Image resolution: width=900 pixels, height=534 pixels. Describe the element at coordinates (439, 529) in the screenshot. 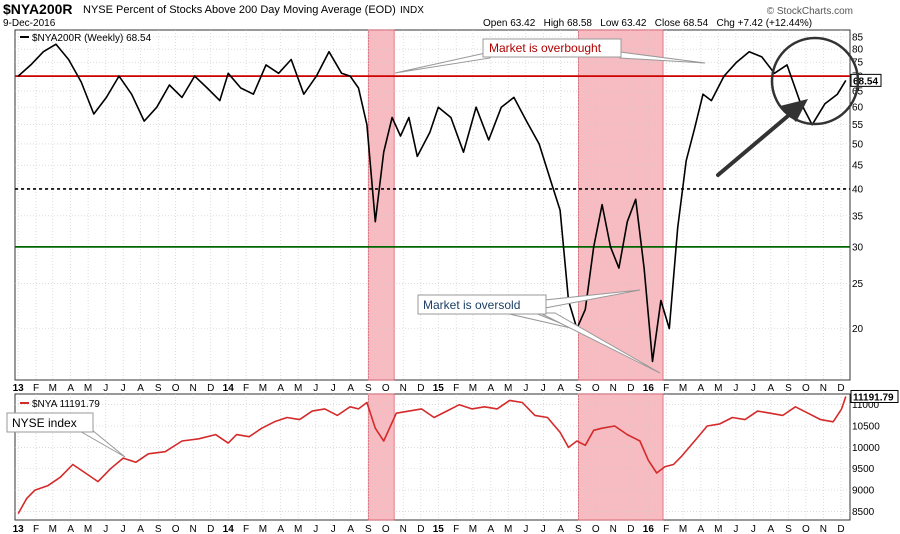

I see `x-tick-label-lower: 15` at that location.